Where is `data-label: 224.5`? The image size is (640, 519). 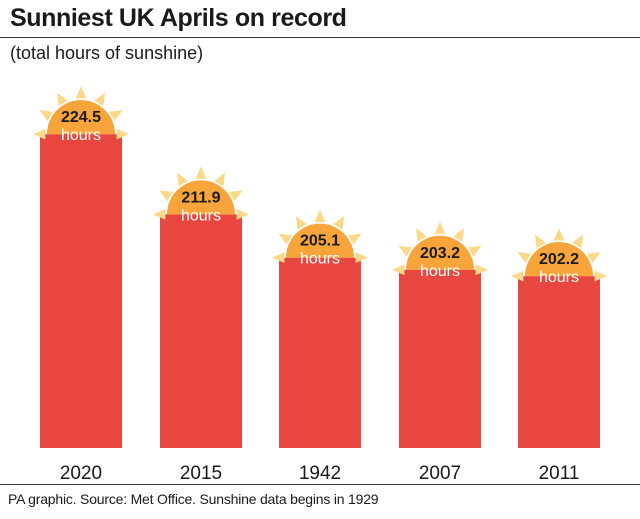 data-label: 224.5 is located at coordinates (81, 117).